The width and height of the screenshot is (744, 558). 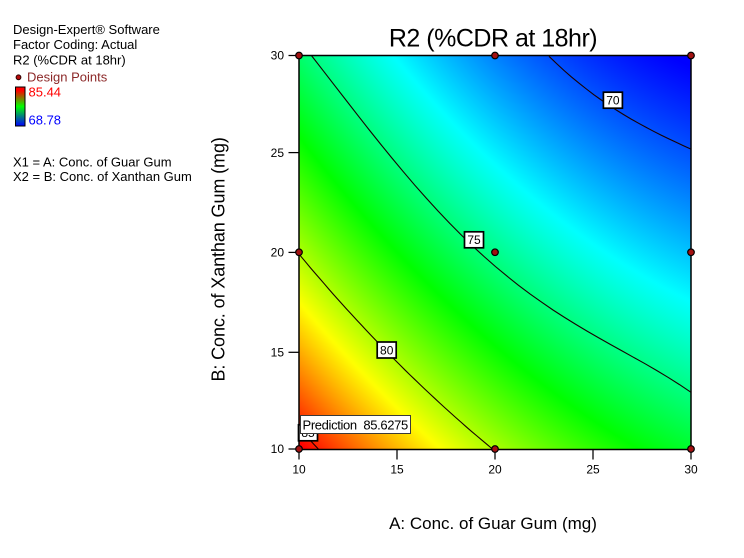 I want to click on svg-text: 70, so click(x=613, y=101).